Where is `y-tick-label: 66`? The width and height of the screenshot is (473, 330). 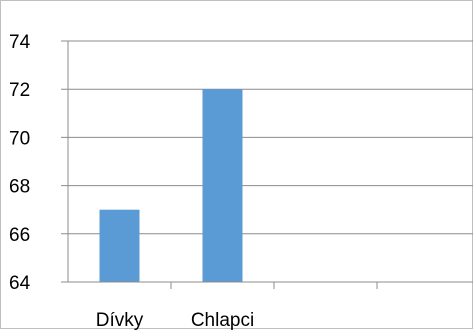 y-tick-label: 66 is located at coordinates (19, 235).